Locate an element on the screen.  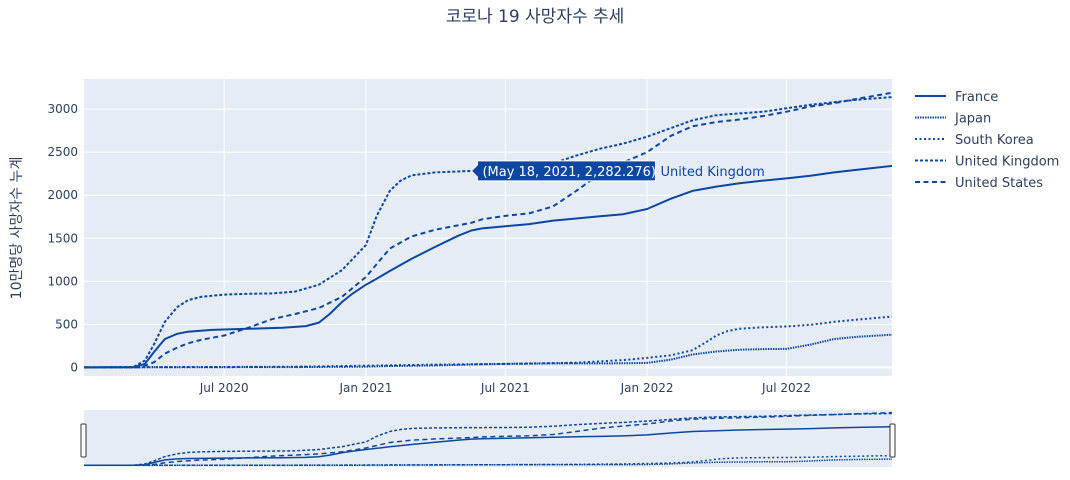
range-slider-line-united-kingdom is located at coordinates (488, 439).